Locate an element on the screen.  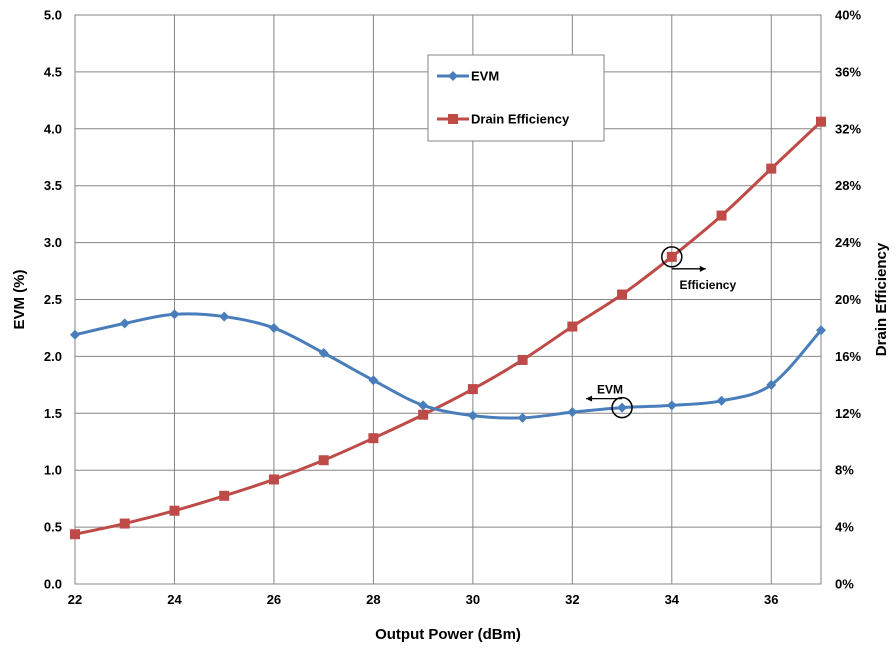
y-tick-label: 0.5 is located at coordinates (53, 527).